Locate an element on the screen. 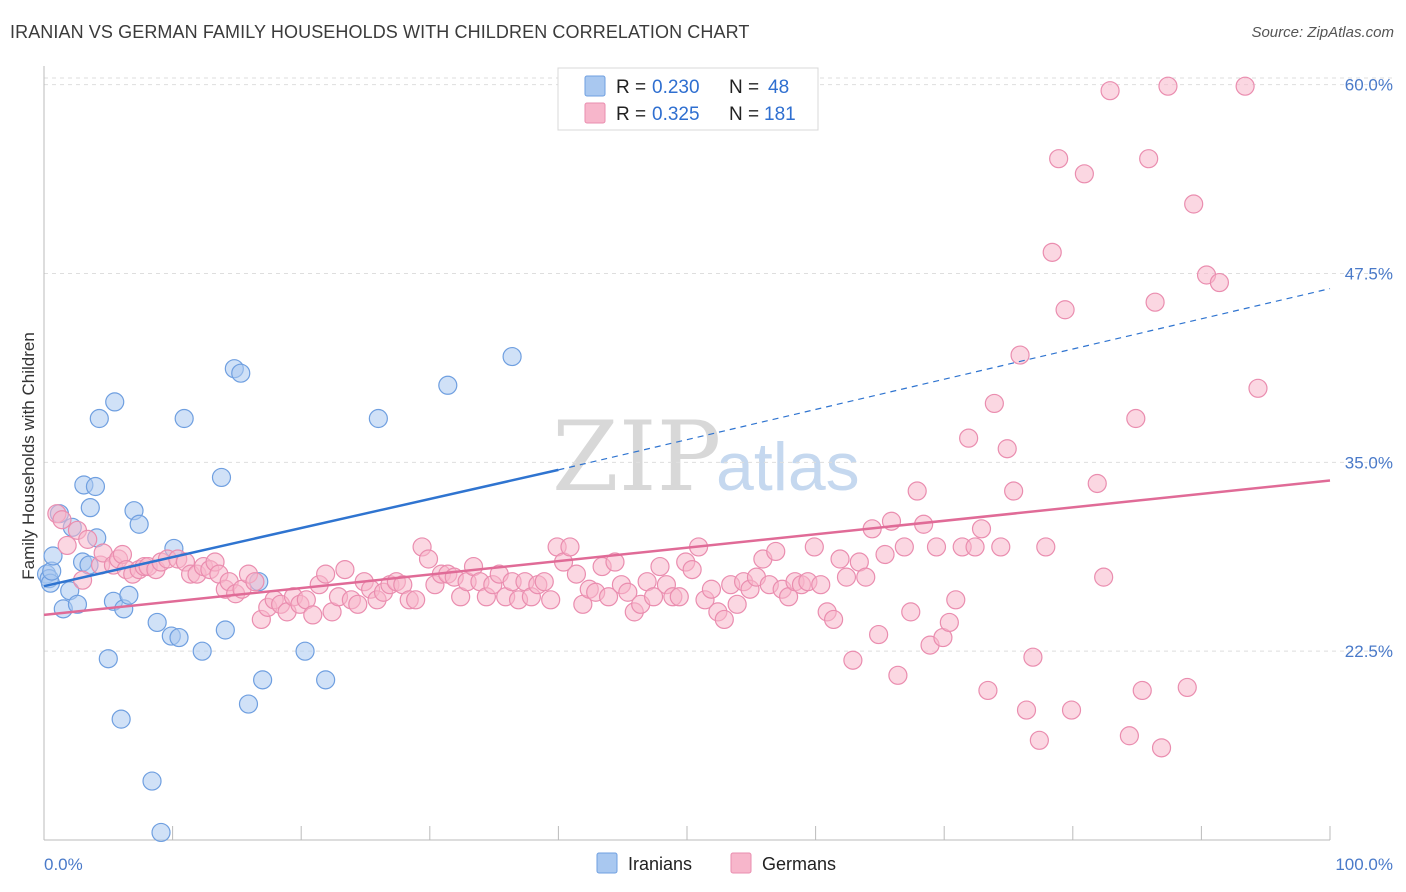  legend-r-value-germans: 0.325 is located at coordinates (676, 114).